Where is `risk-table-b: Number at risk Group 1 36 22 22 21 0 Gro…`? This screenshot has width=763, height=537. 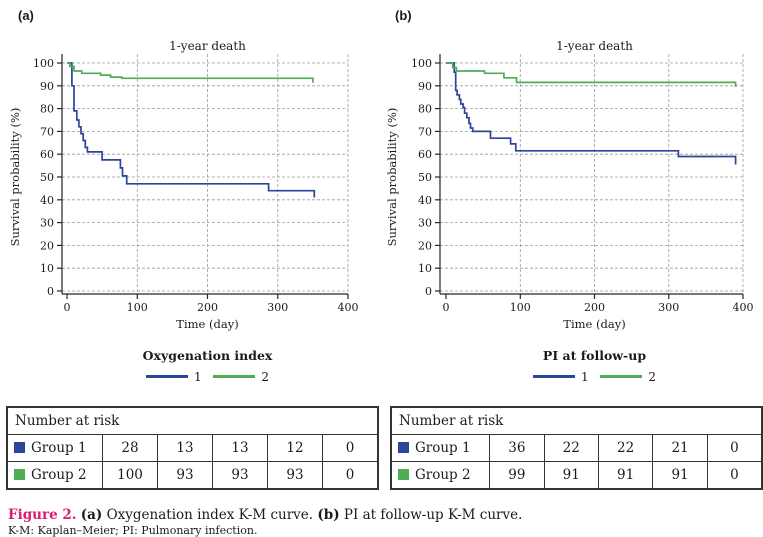 risk-table-b: Number at risk Group 1 36 22 22 21 0 Gro… is located at coordinates (576, 448).